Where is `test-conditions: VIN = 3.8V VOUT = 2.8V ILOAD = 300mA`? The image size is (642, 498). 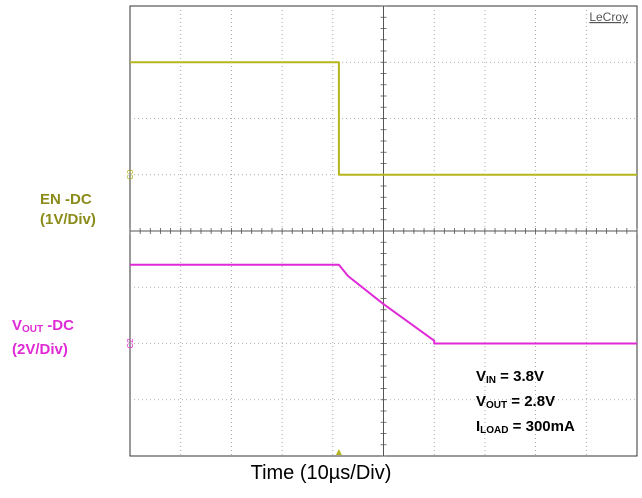 test-conditions: VIN = 3.8V VOUT = 2.8V ILOAD = 300mA is located at coordinates (525, 403).